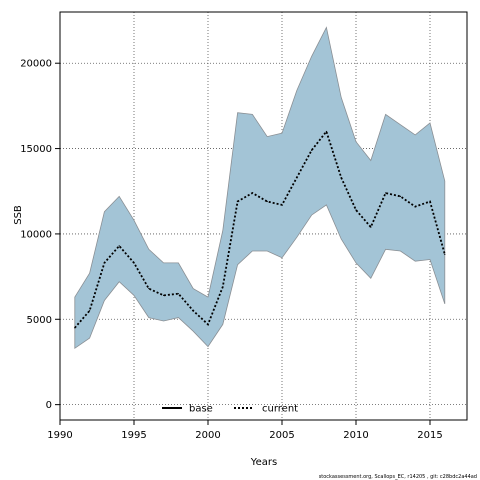 This screenshot has width=480, height=480. I want to click on x-tick-label: 2005, so click(281, 435).